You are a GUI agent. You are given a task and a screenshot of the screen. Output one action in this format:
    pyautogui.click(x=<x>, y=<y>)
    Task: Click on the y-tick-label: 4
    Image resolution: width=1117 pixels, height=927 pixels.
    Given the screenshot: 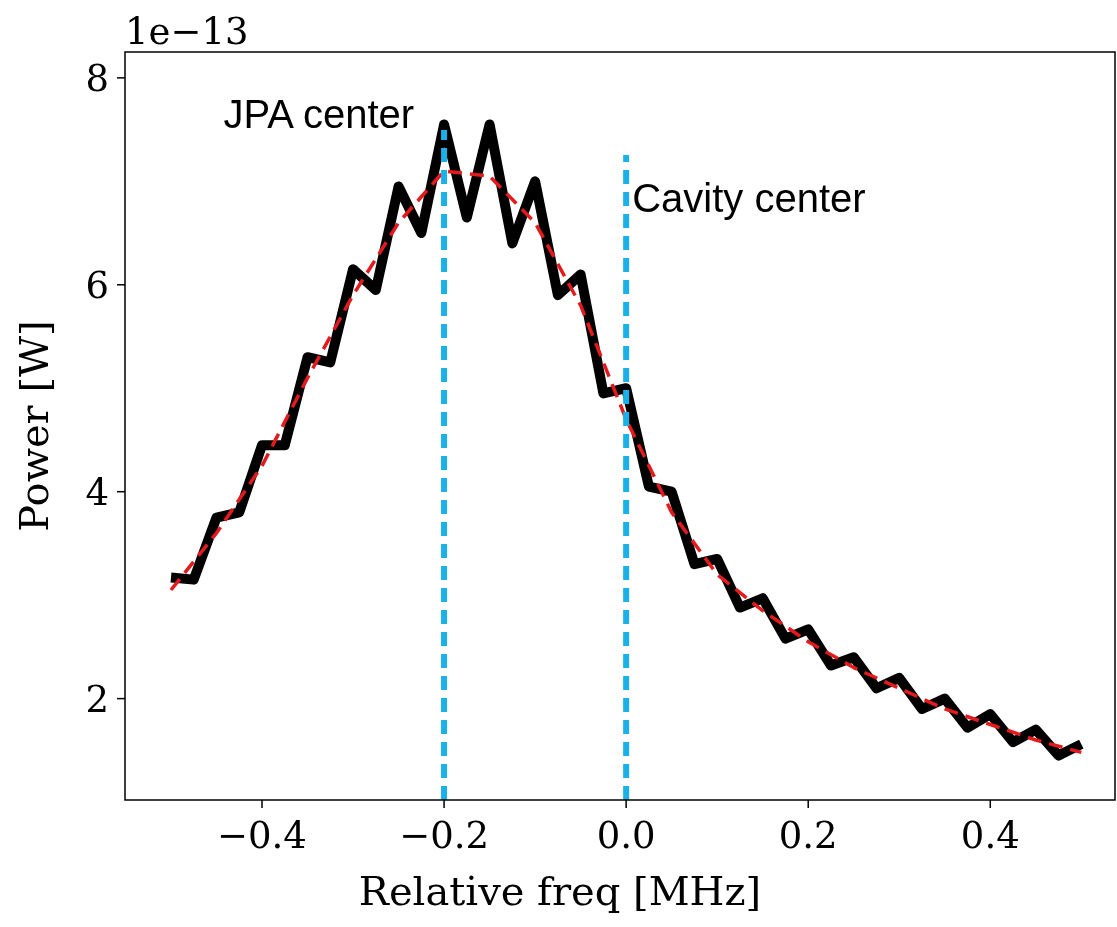 What is the action you would take?
    pyautogui.click(x=97, y=492)
    